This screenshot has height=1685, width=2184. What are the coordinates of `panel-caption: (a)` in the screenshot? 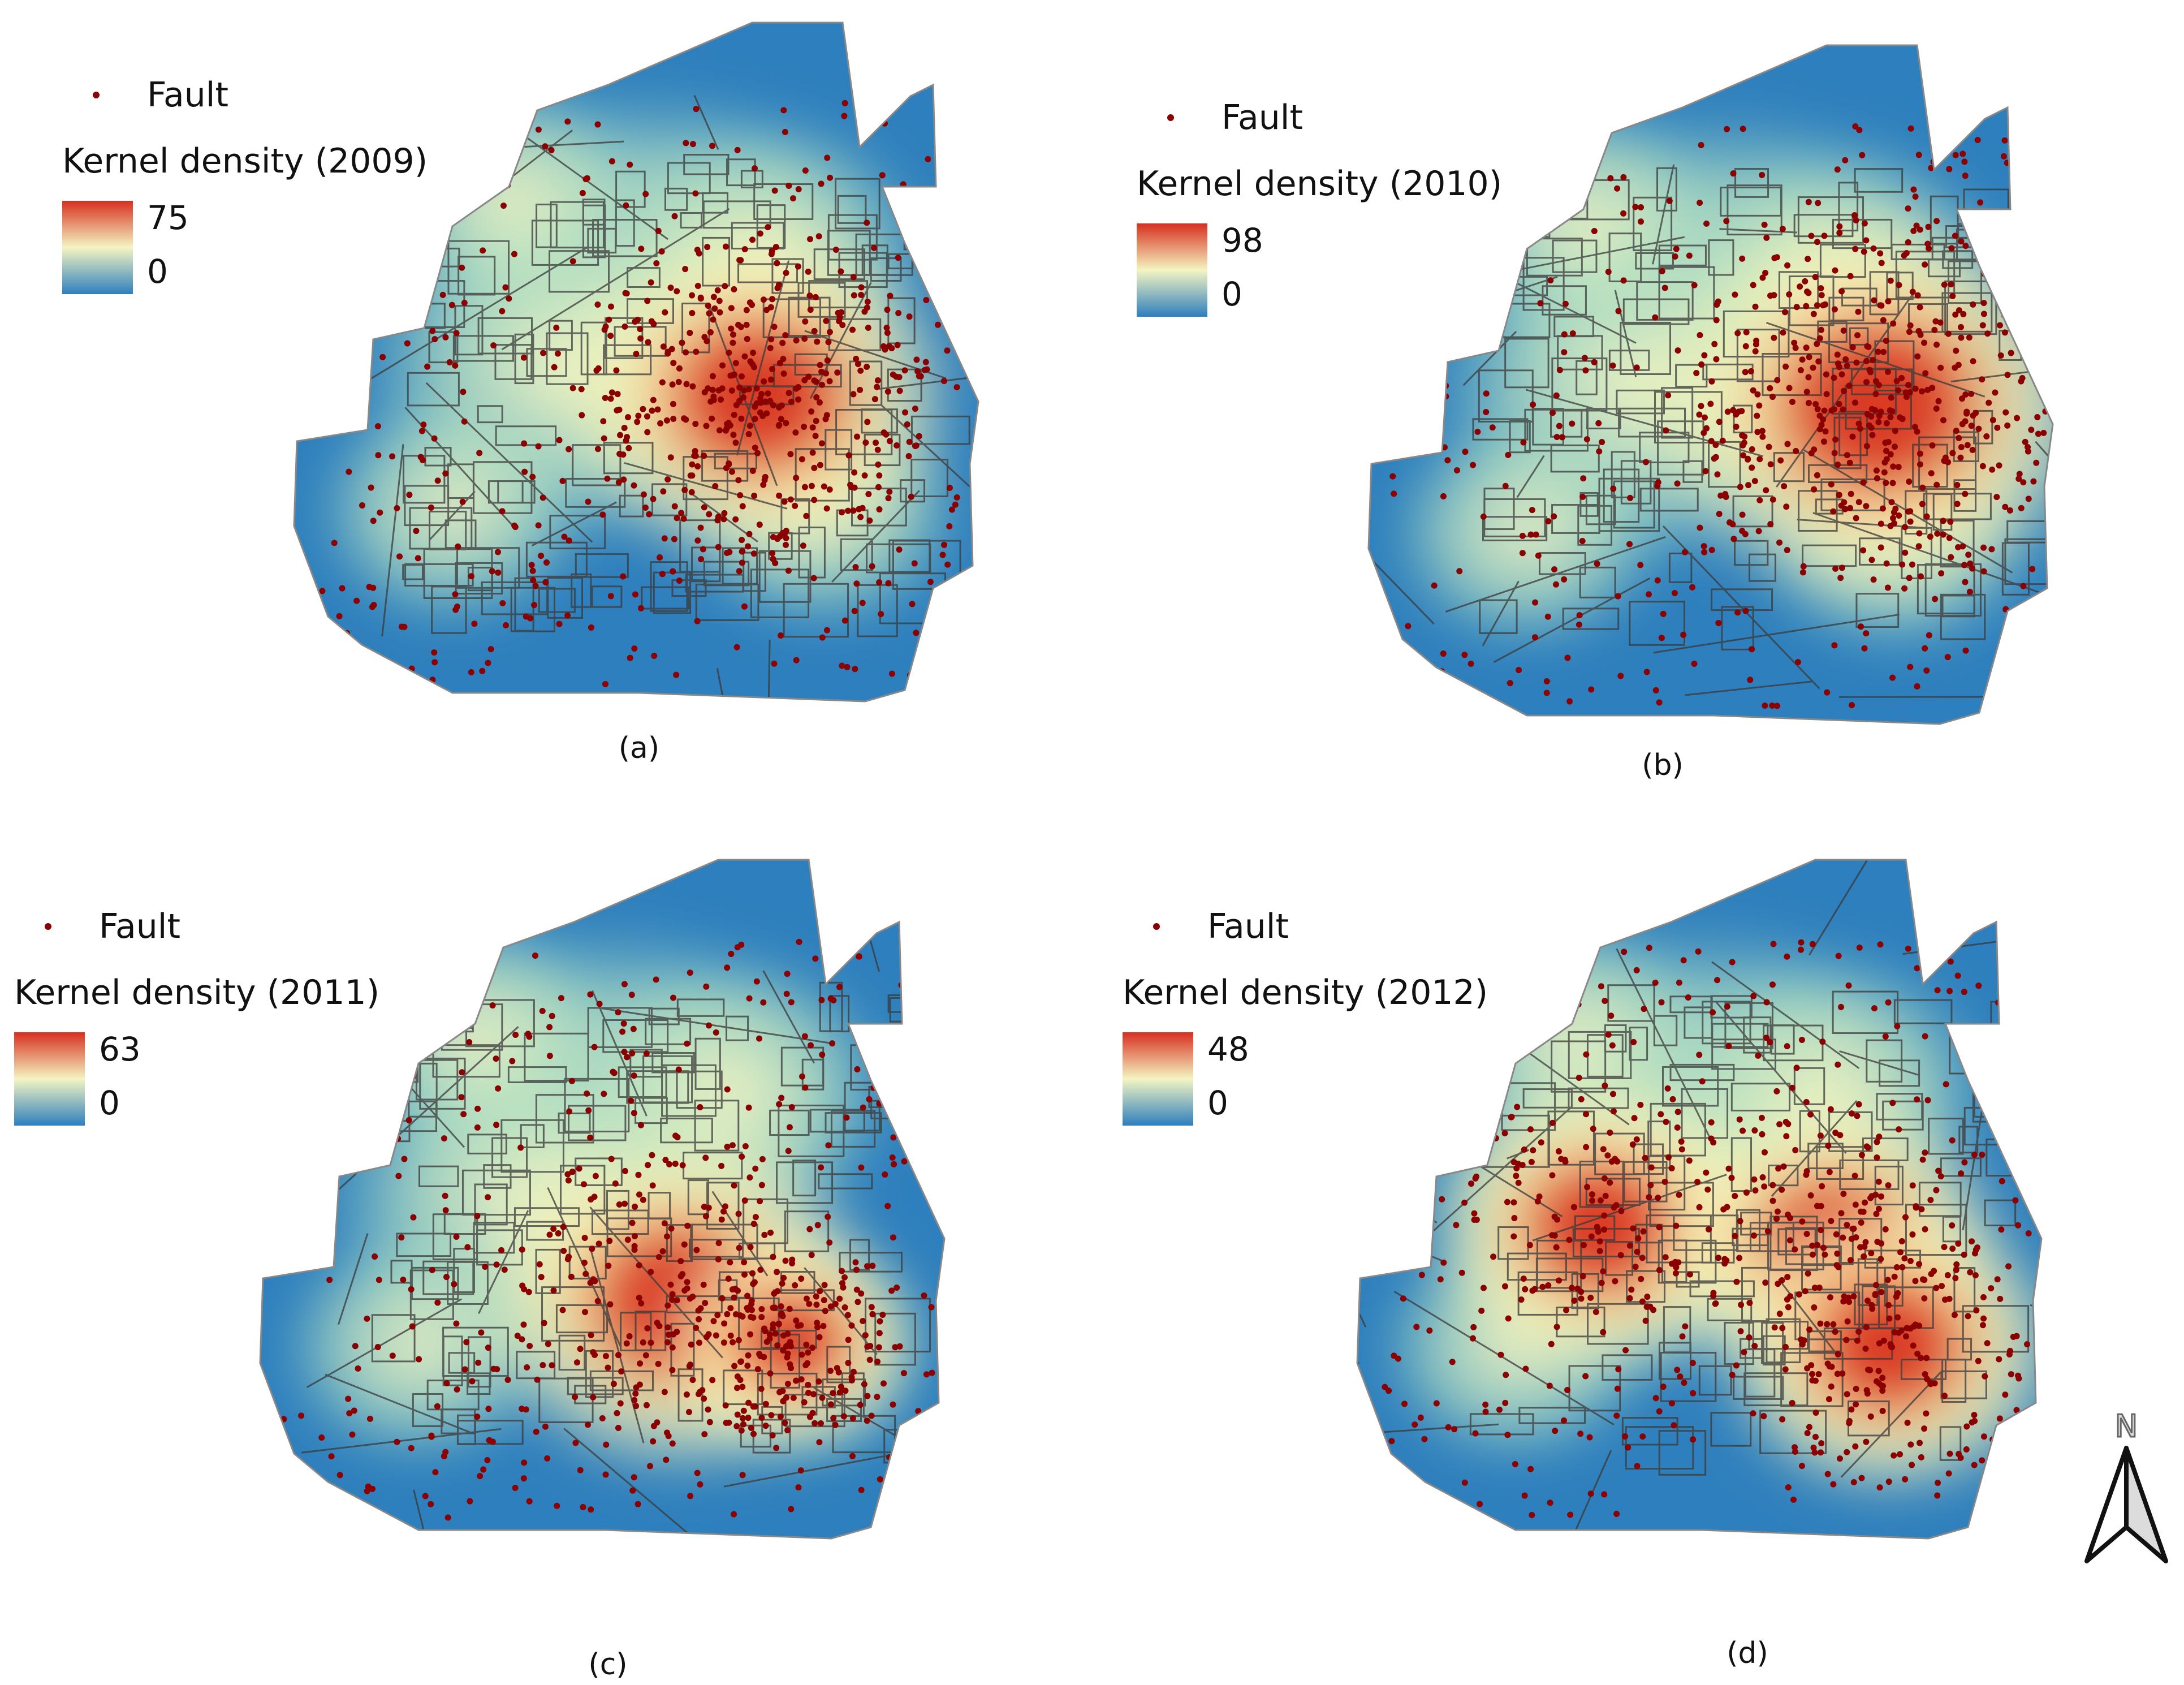 It's located at (639, 748).